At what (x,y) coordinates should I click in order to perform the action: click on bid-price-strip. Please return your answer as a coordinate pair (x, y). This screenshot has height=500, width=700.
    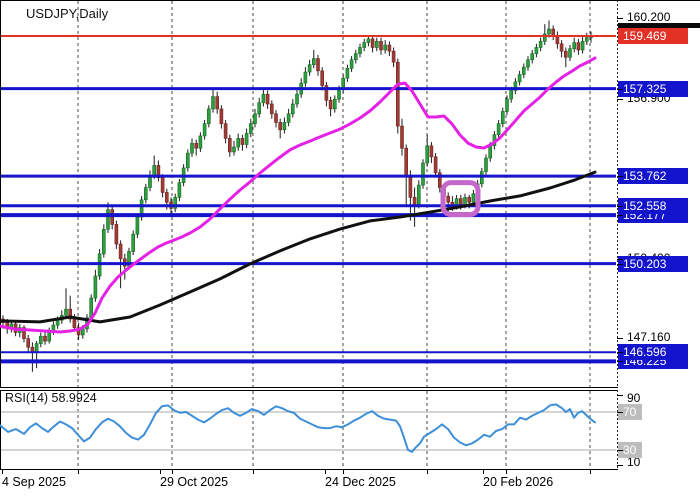
    Looking at the image, I should click on (659, 25).